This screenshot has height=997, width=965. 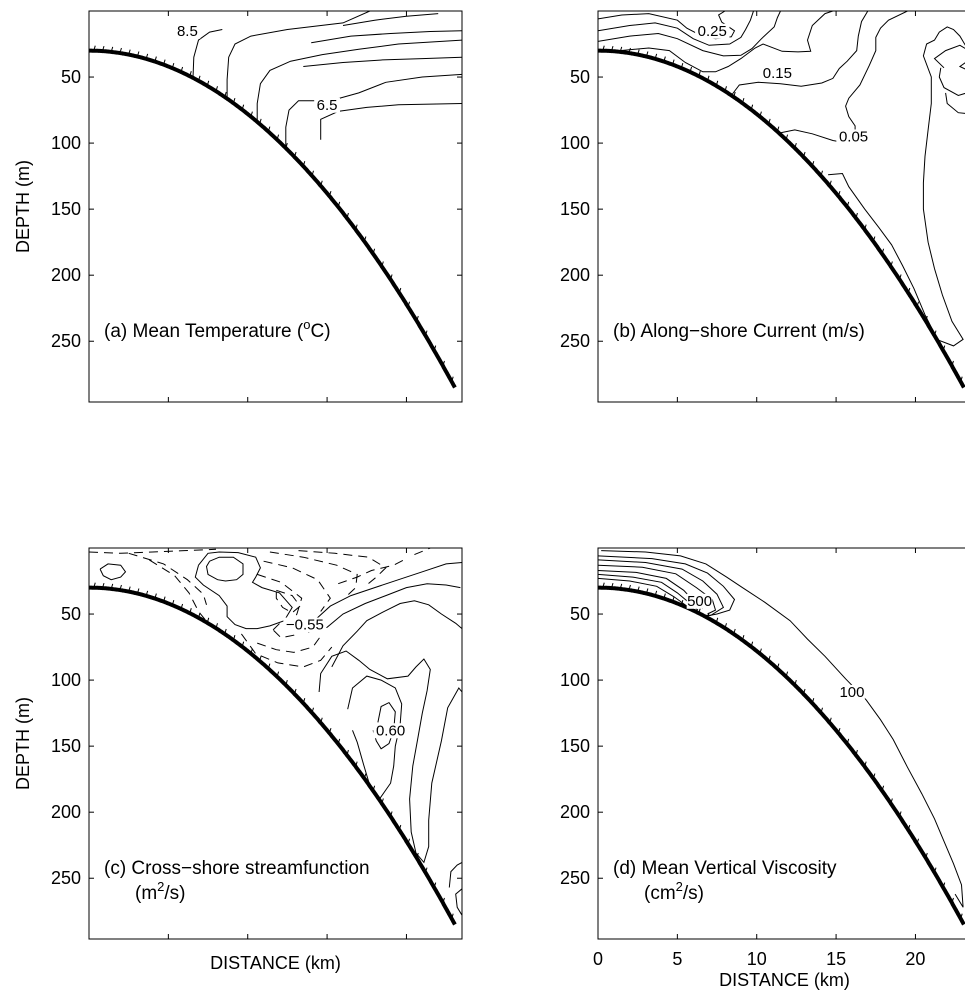 I want to click on x-tick-label: 0, so click(x=598, y=959).